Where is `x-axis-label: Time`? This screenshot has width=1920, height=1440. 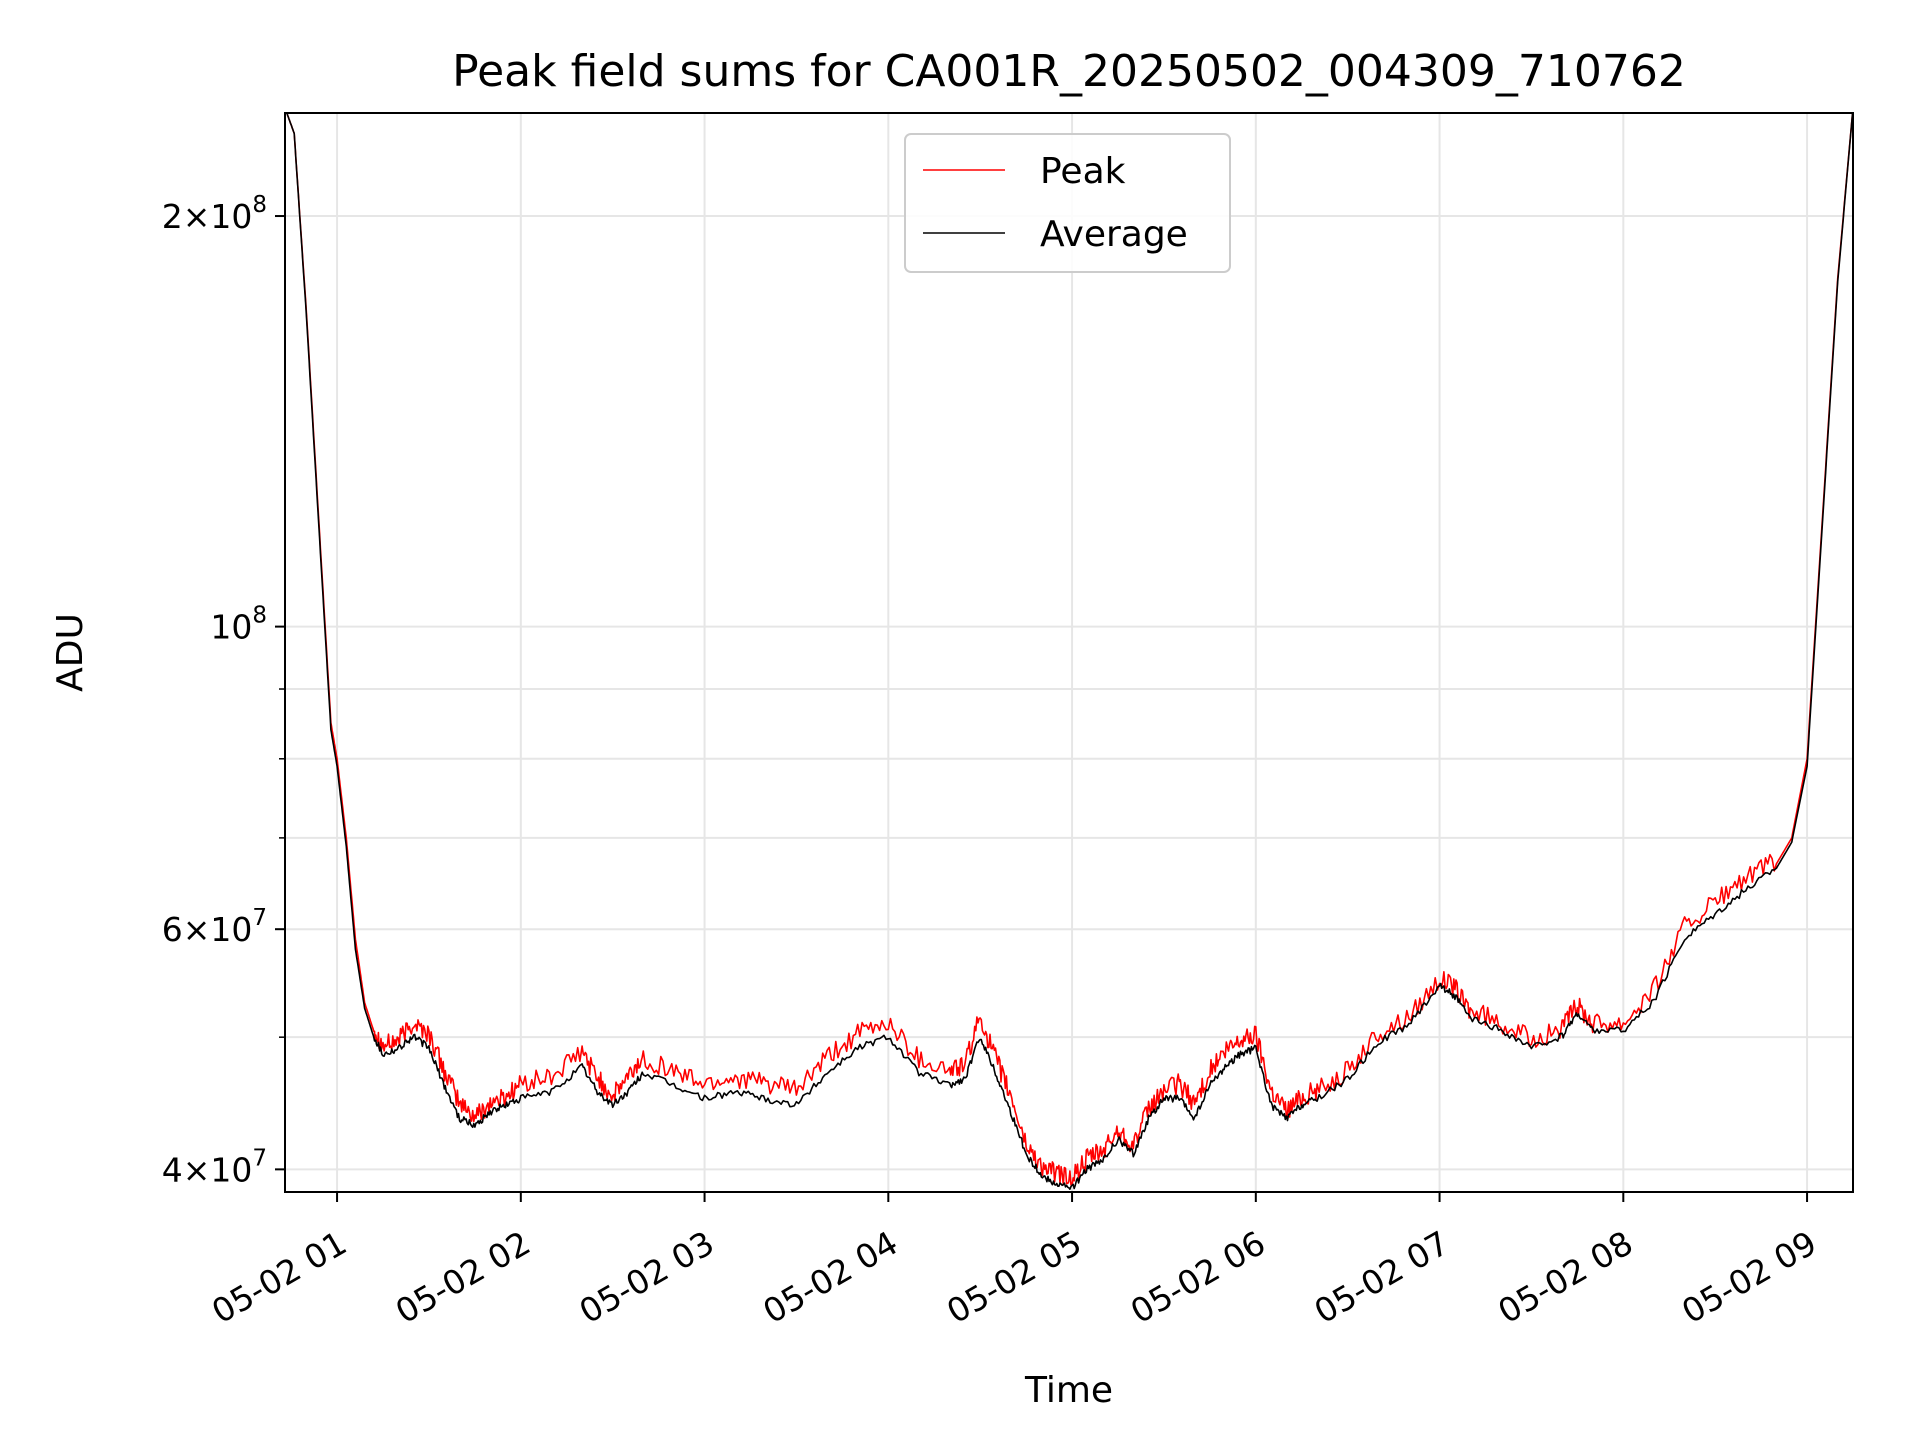
x-axis-label: Time is located at coordinates (1068, 1390).